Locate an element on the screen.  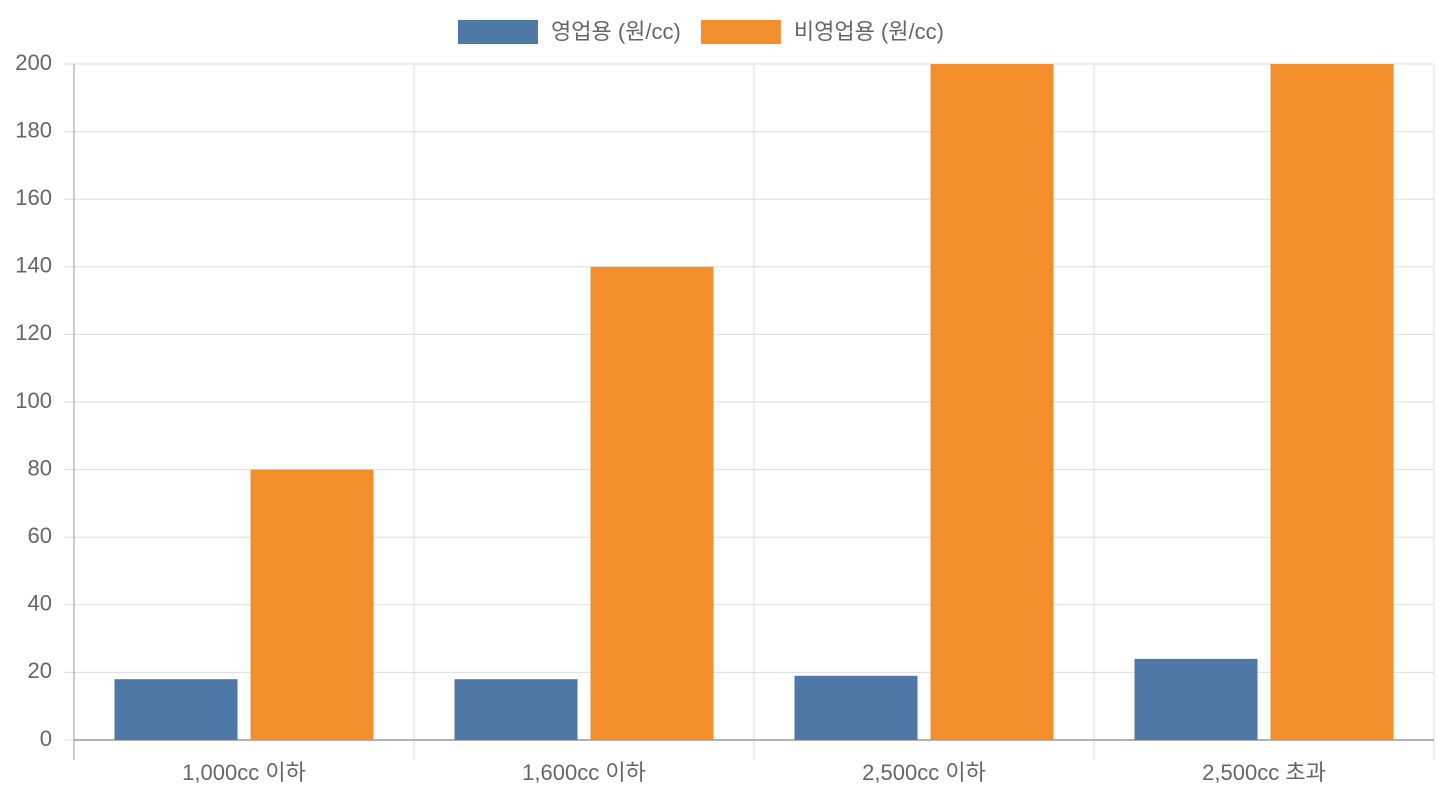
y-tick-label: 0 is located at coordinates (46, 738).